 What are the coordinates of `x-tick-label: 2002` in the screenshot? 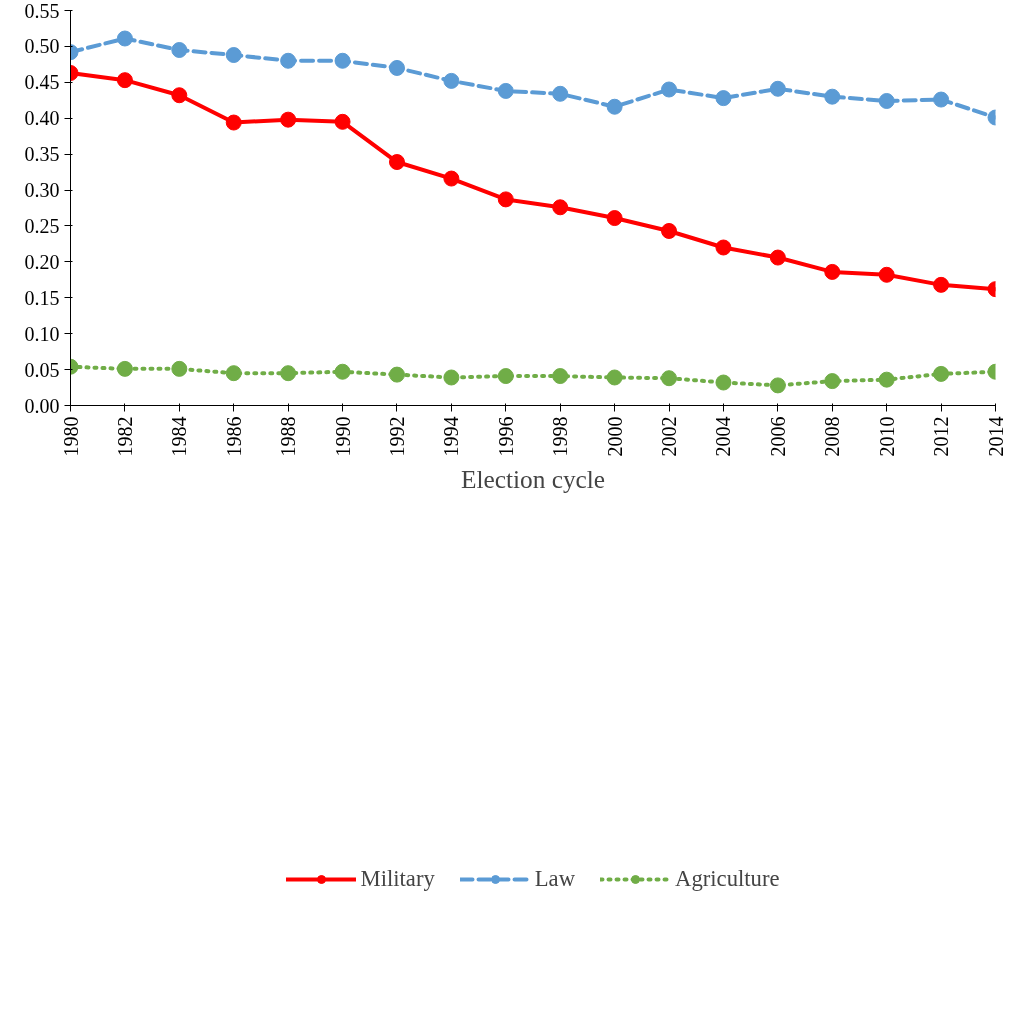 It's located at (669, 436).